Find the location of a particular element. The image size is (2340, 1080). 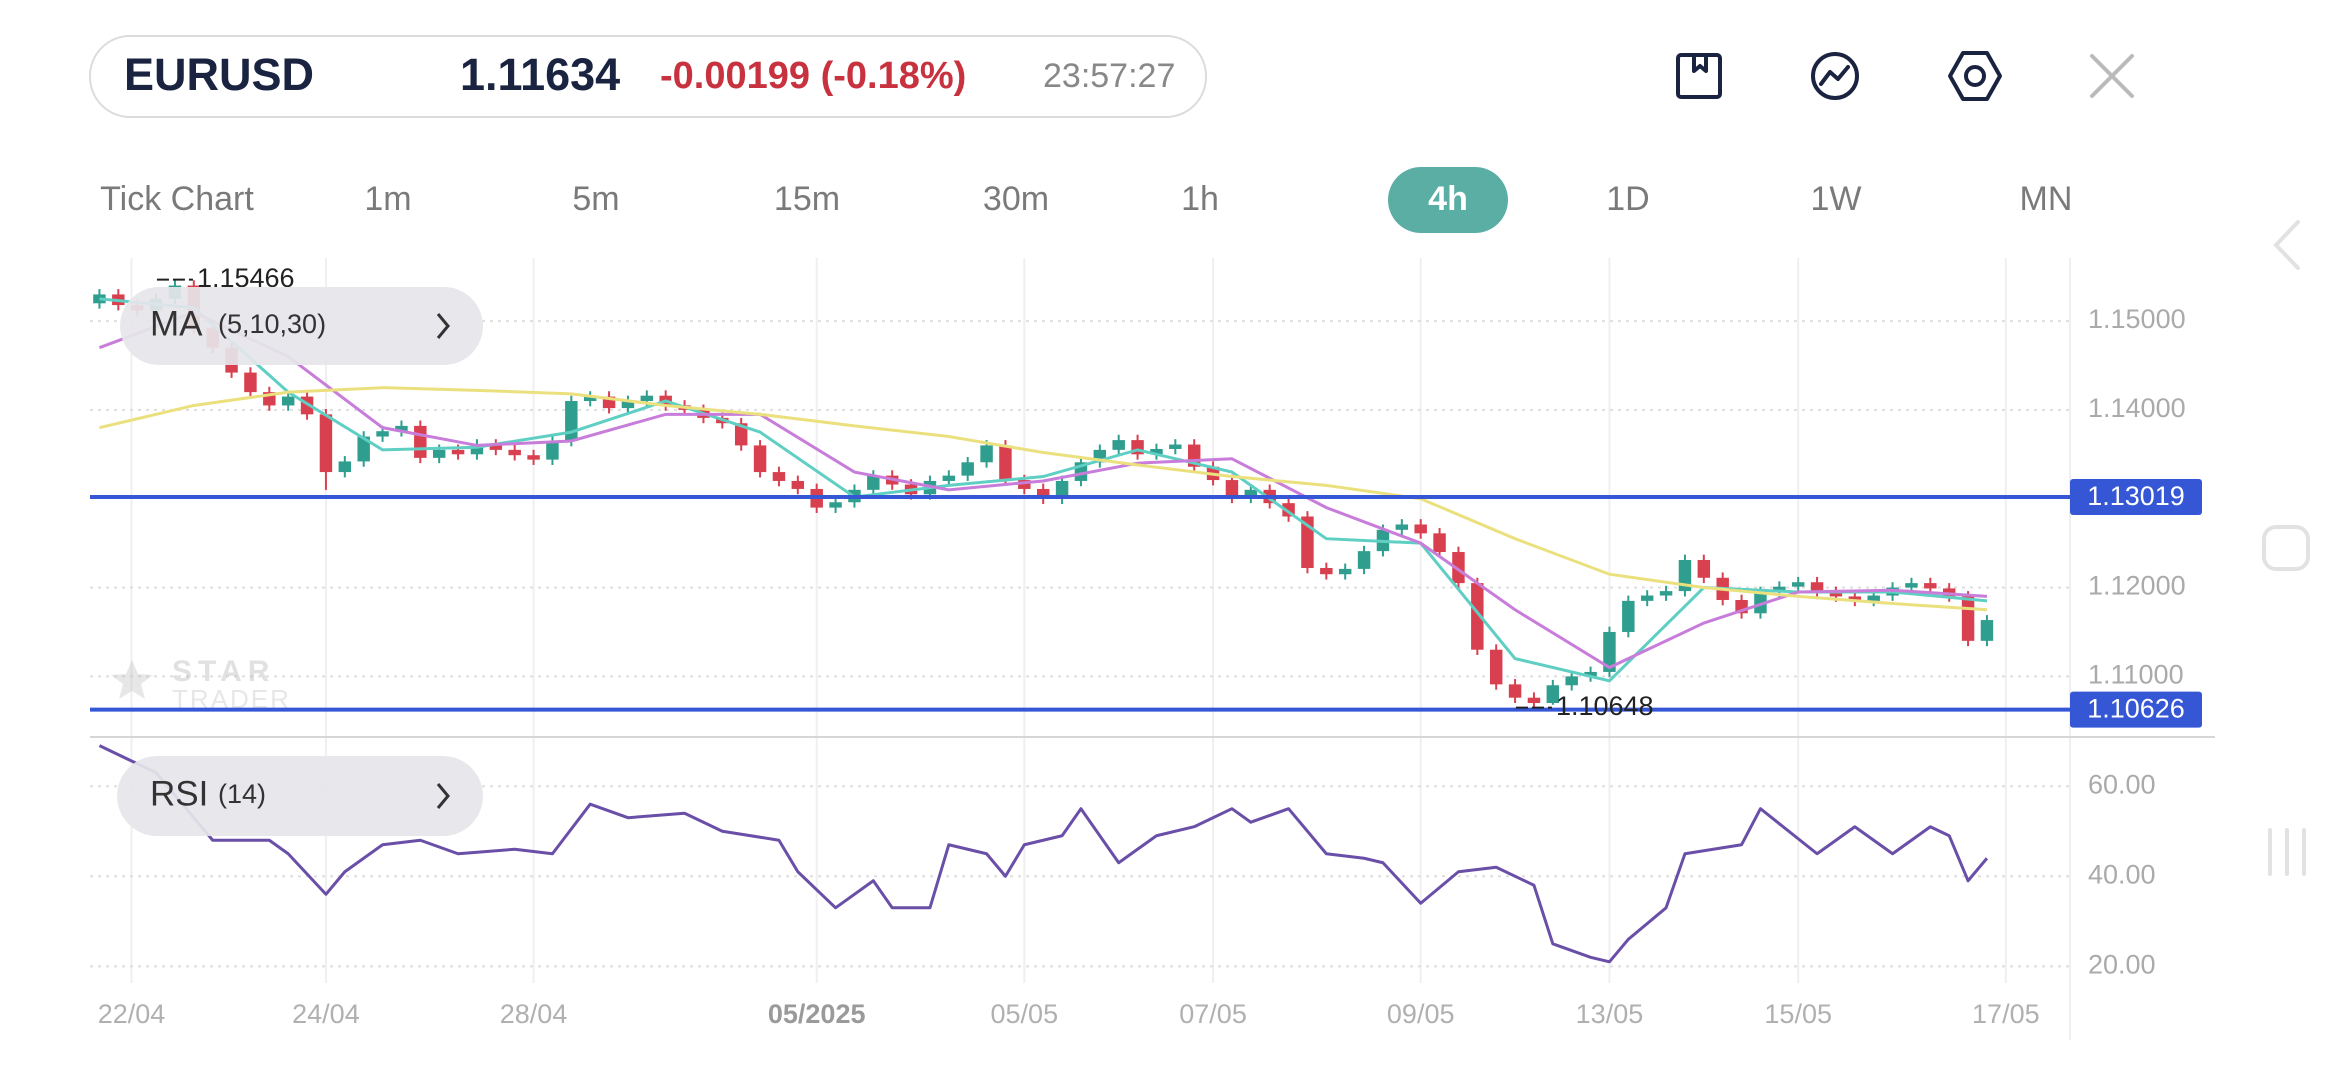

server-time: 23:57:27 is located at coordinates (1109, 76).